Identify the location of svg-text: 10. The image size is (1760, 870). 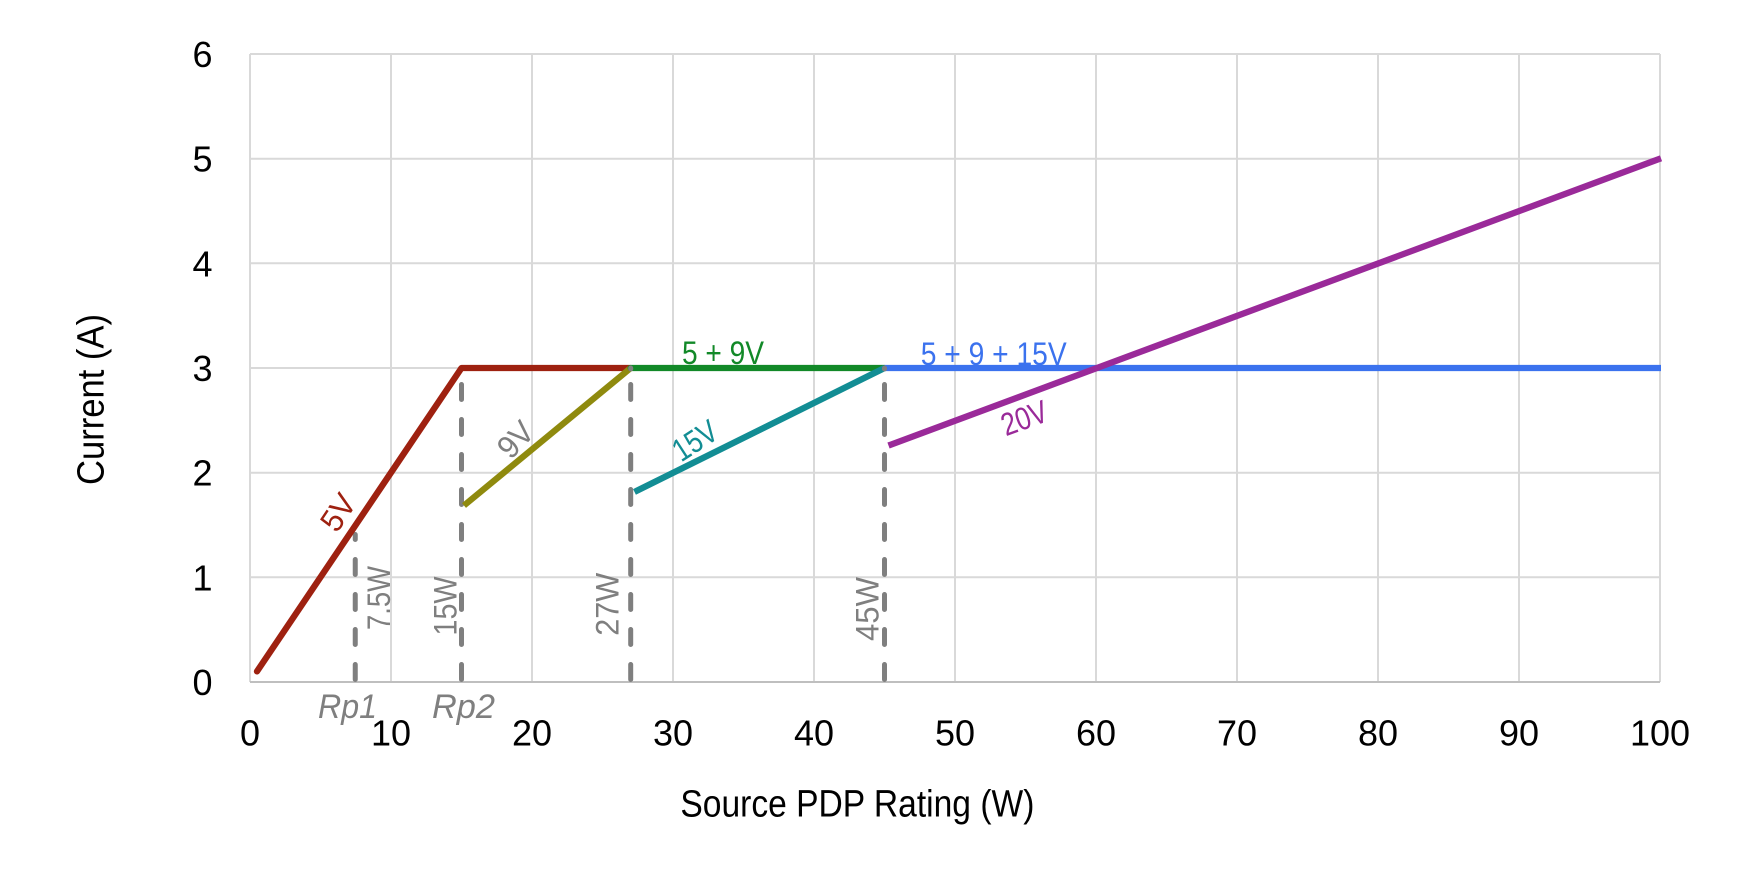
(391, 733).